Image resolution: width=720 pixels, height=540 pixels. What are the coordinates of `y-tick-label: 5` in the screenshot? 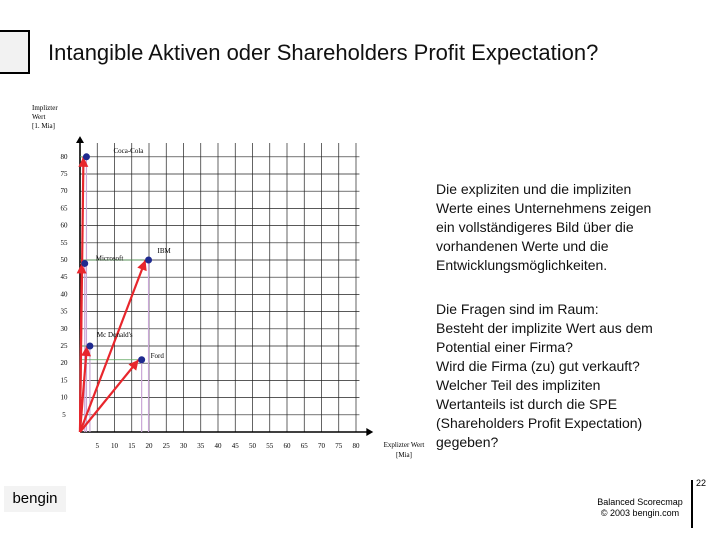 It's located at (64, 415).